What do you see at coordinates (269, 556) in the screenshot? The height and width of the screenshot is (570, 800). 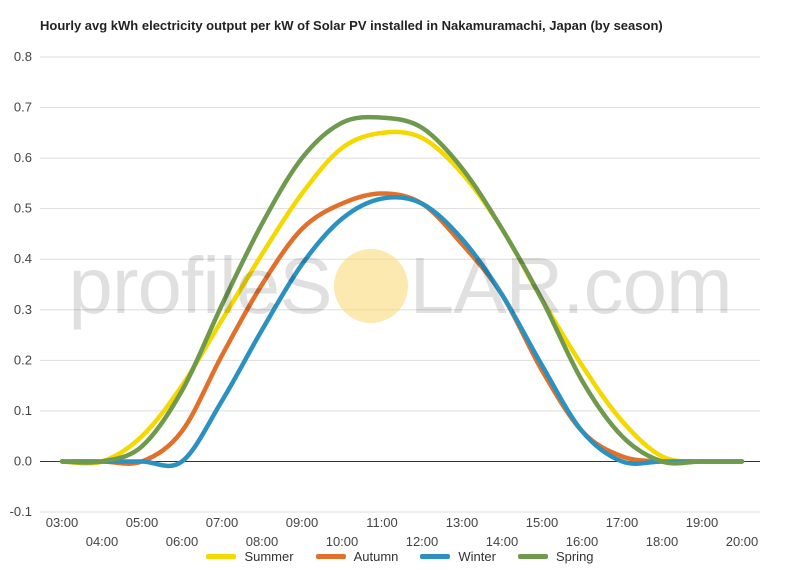 I see `legend-label: Summer` at bounding box center [269, 556].